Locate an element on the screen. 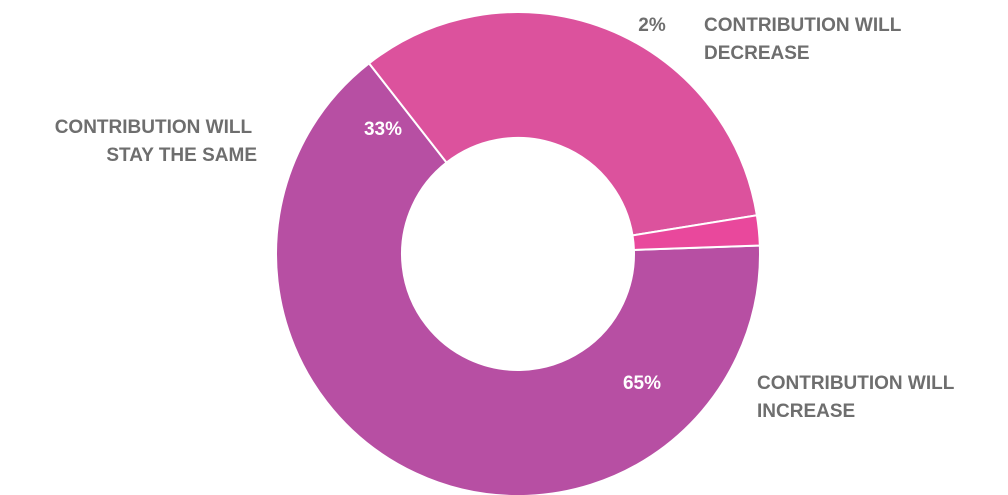 The image size is (1008, 495). category-label-decrease: CONTRIBUTION WILL DECREASE is located at coordinates (805, 39).